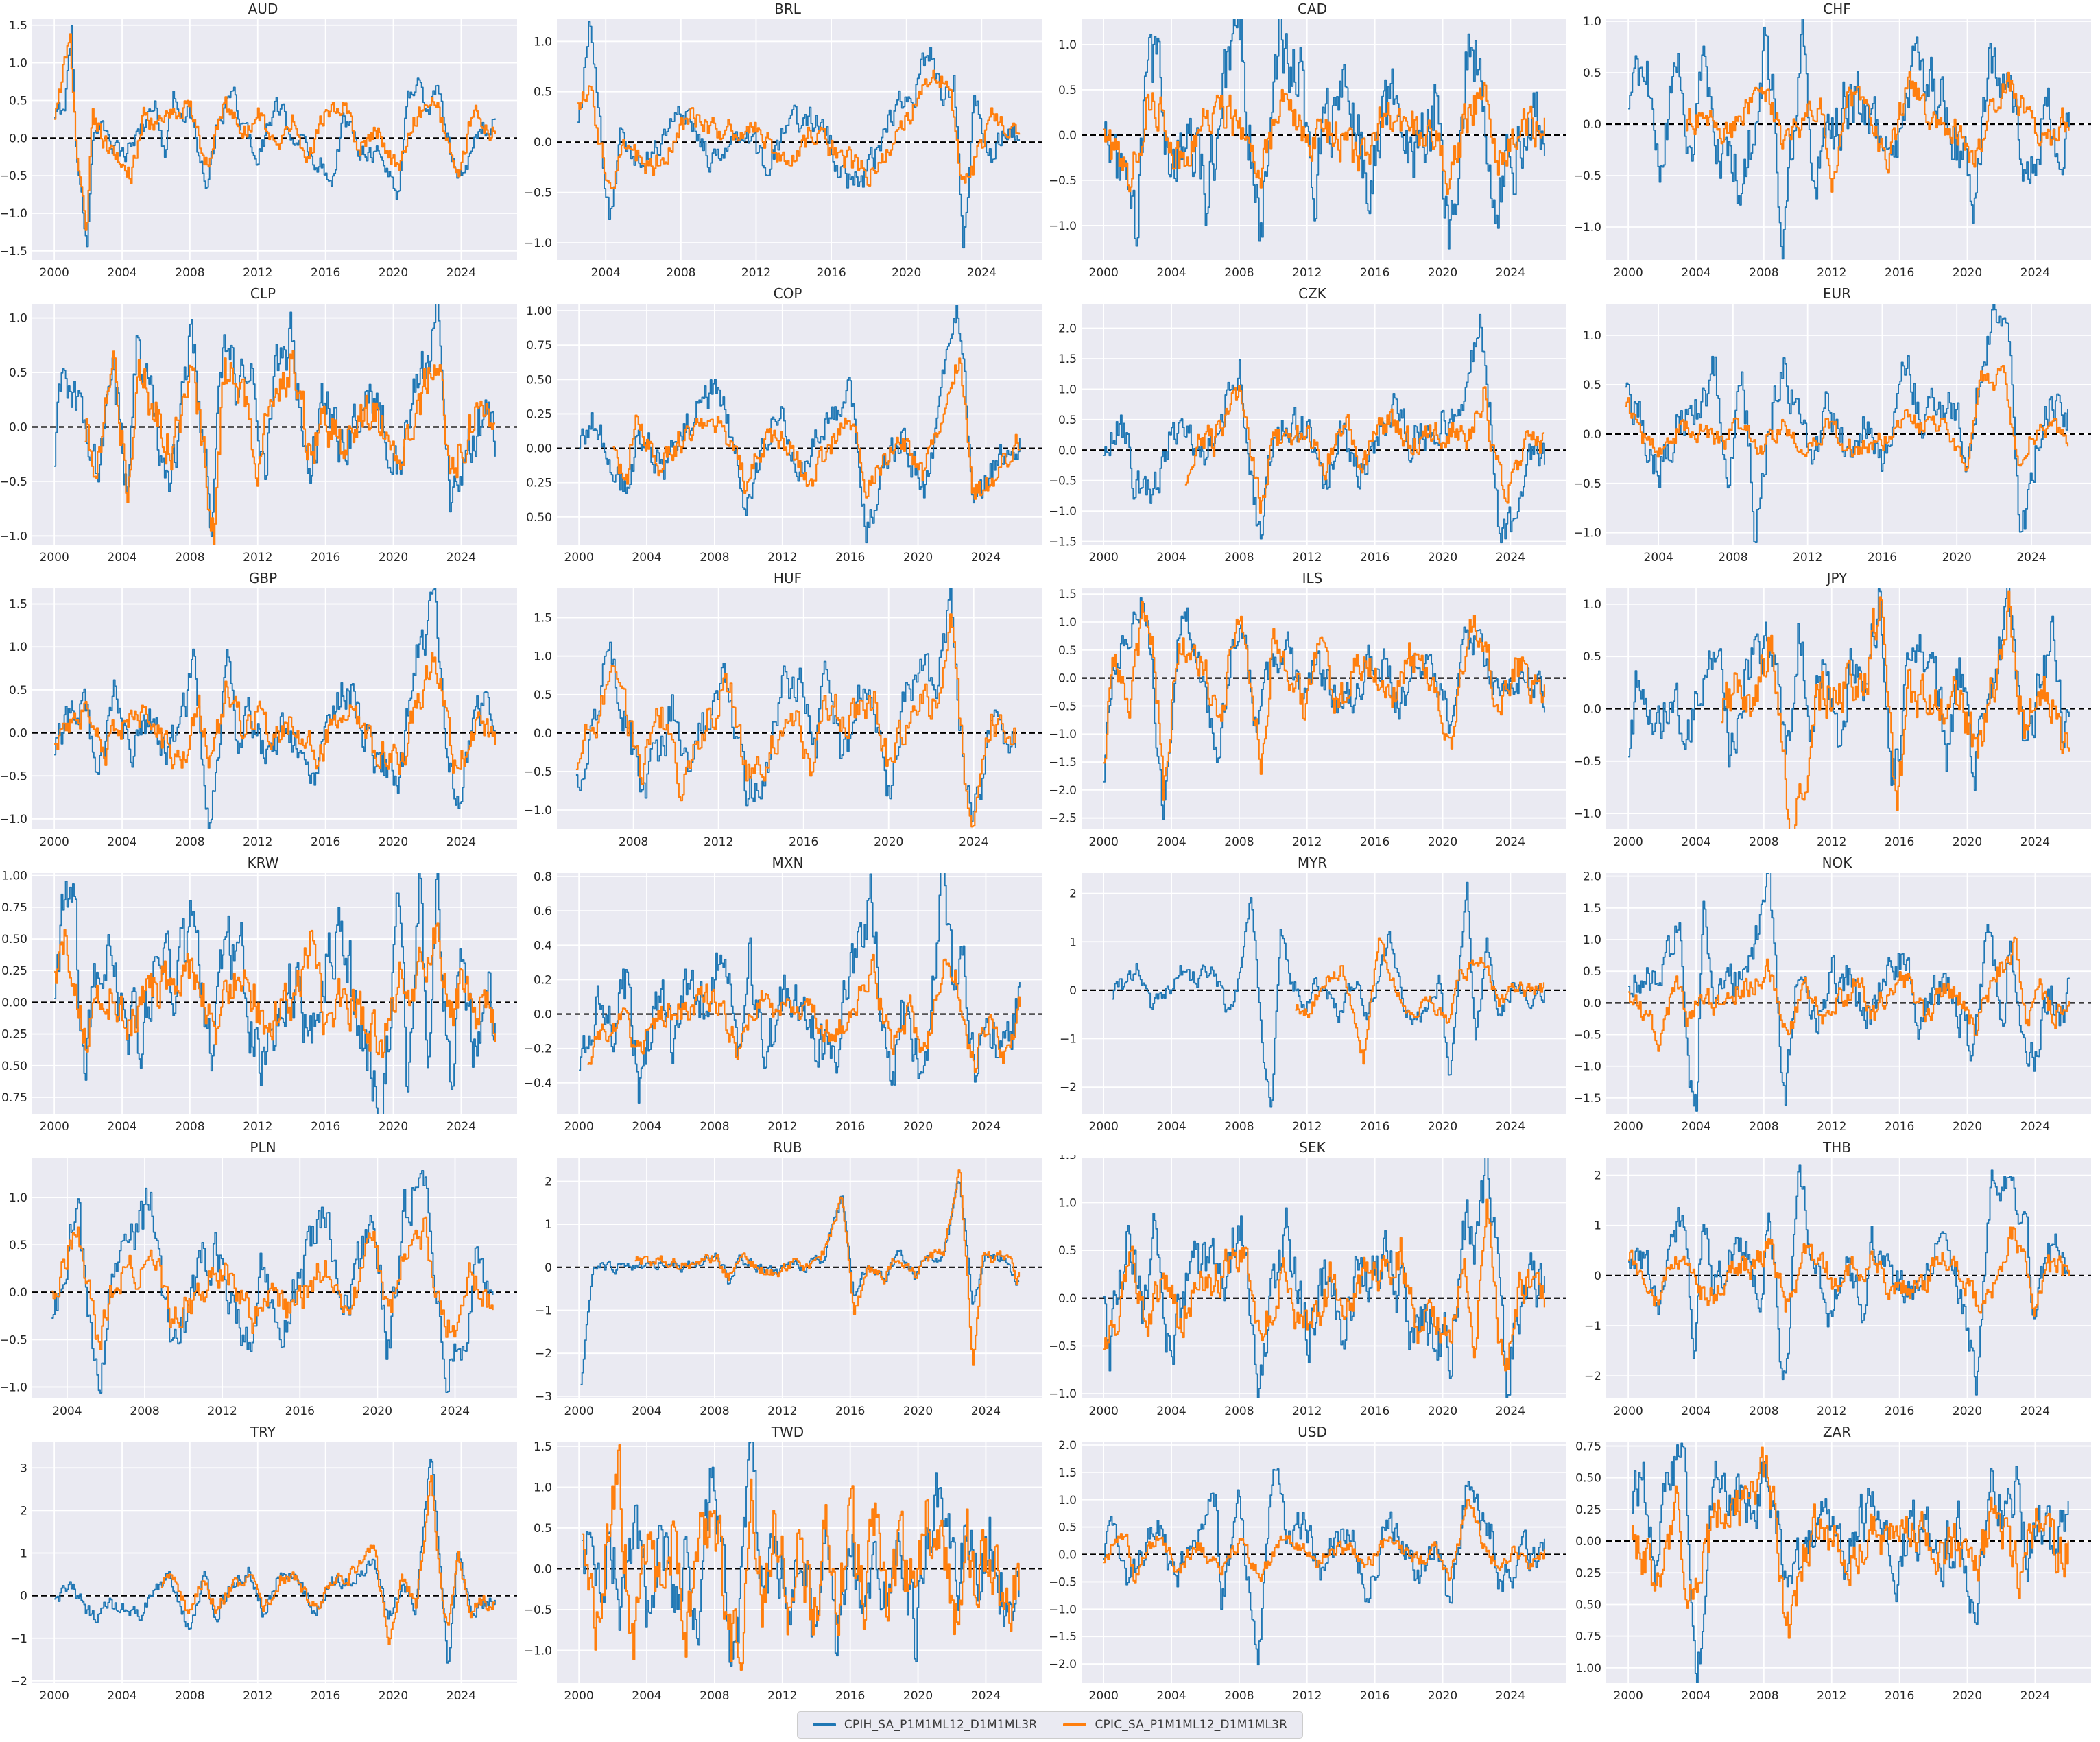  What do you see at coordinates (1588, 1447) in the screenshot?
I see `svg-text: 0.75` at bounding box center [1588, 1447].